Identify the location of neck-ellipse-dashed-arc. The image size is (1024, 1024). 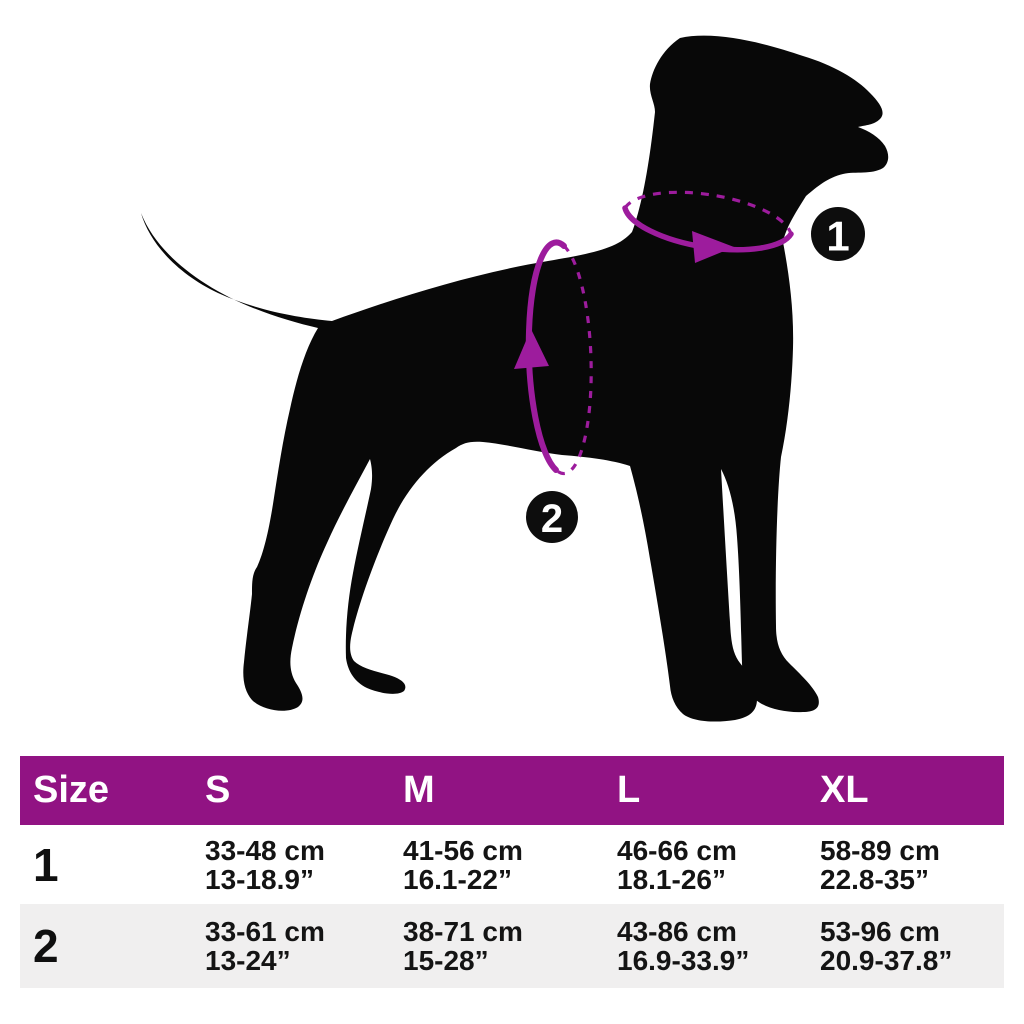
(708, 212).